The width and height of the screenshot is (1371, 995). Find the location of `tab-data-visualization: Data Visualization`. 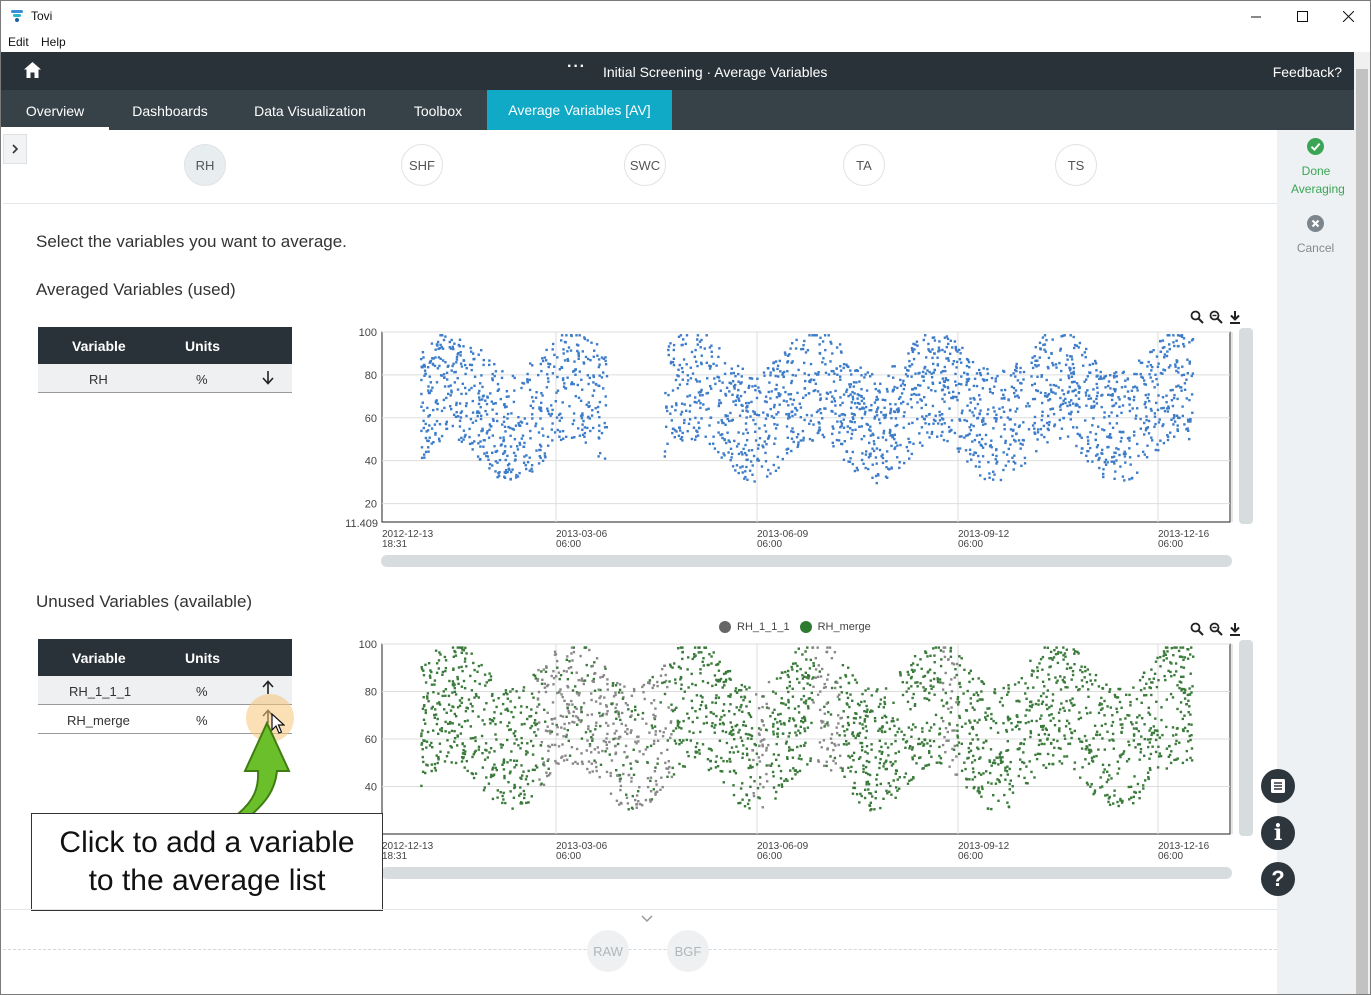

tab-data-visualization: Data Visualization is located at coordinates (310, 111).